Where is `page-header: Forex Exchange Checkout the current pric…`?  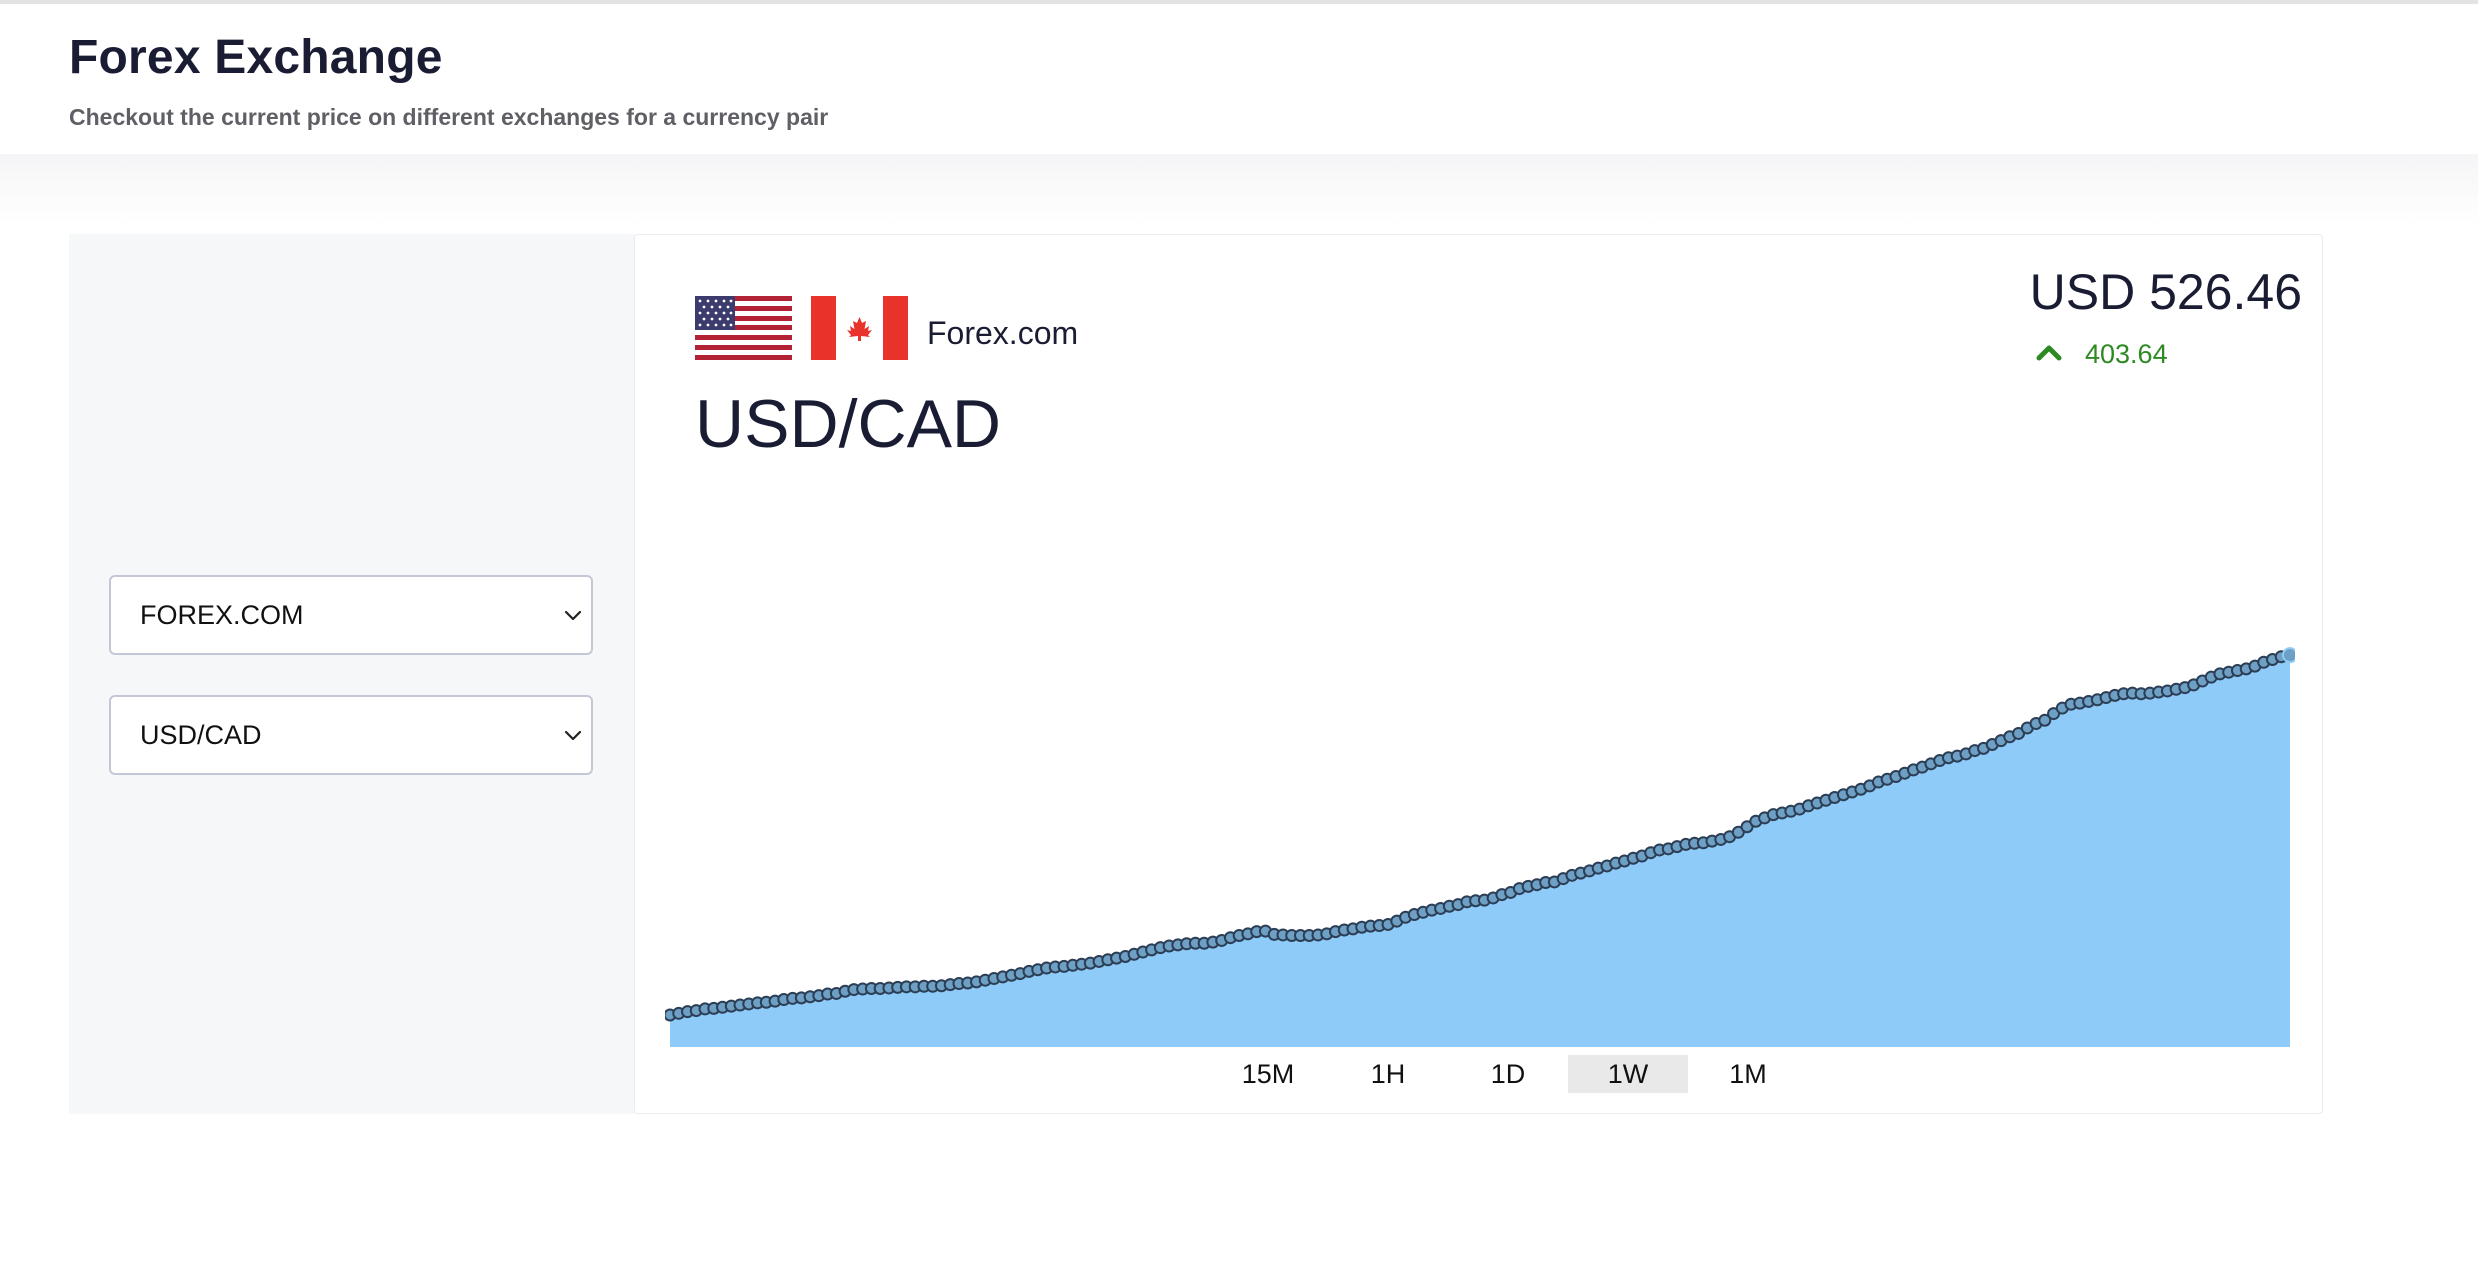
page-header: Forex Exchange Checkout the current pric… is located at coordinates (1239, 79).